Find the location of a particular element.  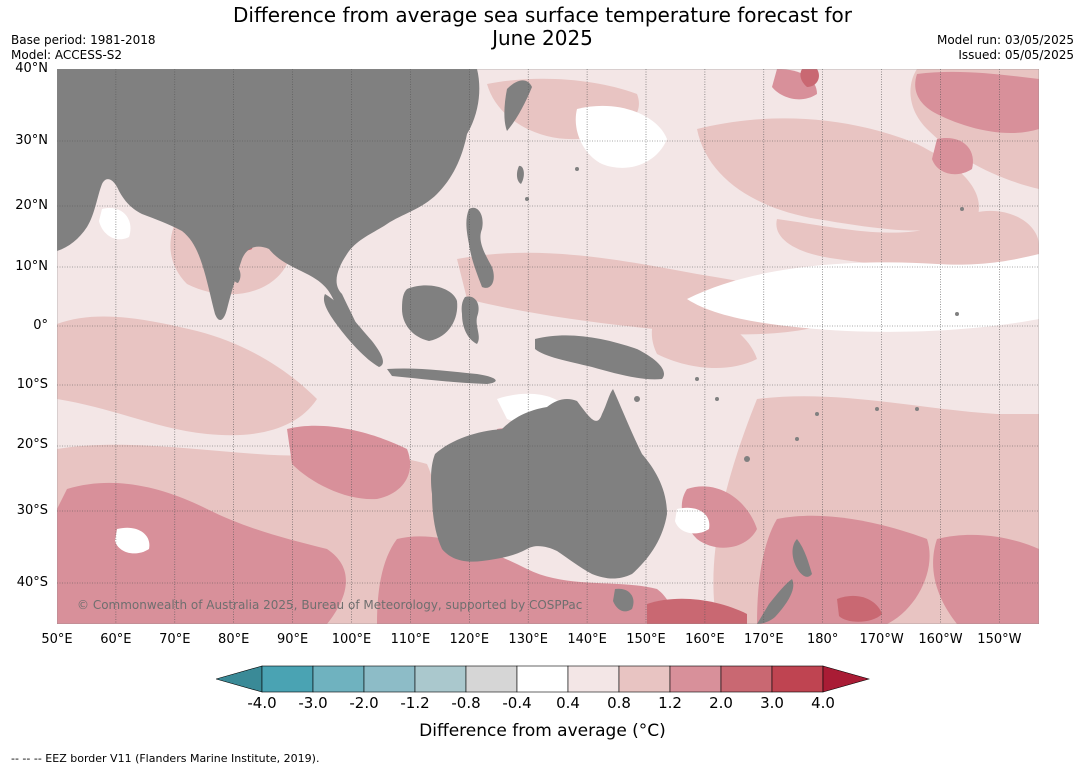

lon-label: 170°E is located at coordinates (764, 639).